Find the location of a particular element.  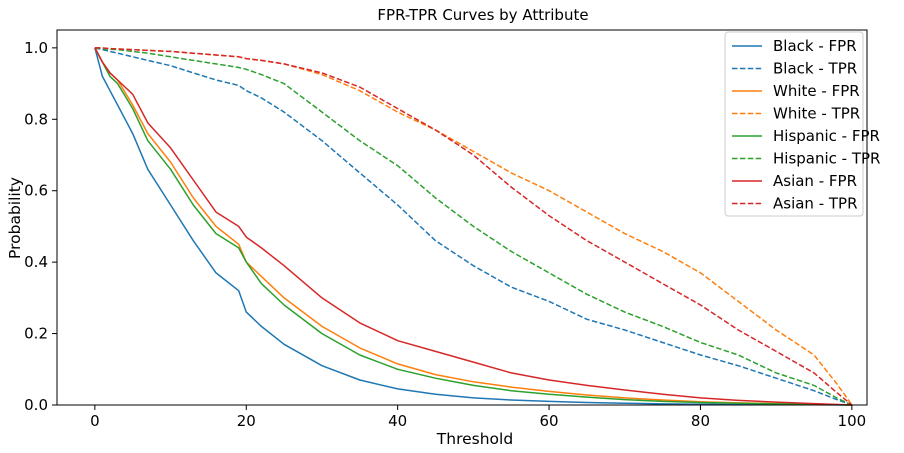

chart-title: FPR-TPR Curves by Attribute is located at coordinates (482, 15).